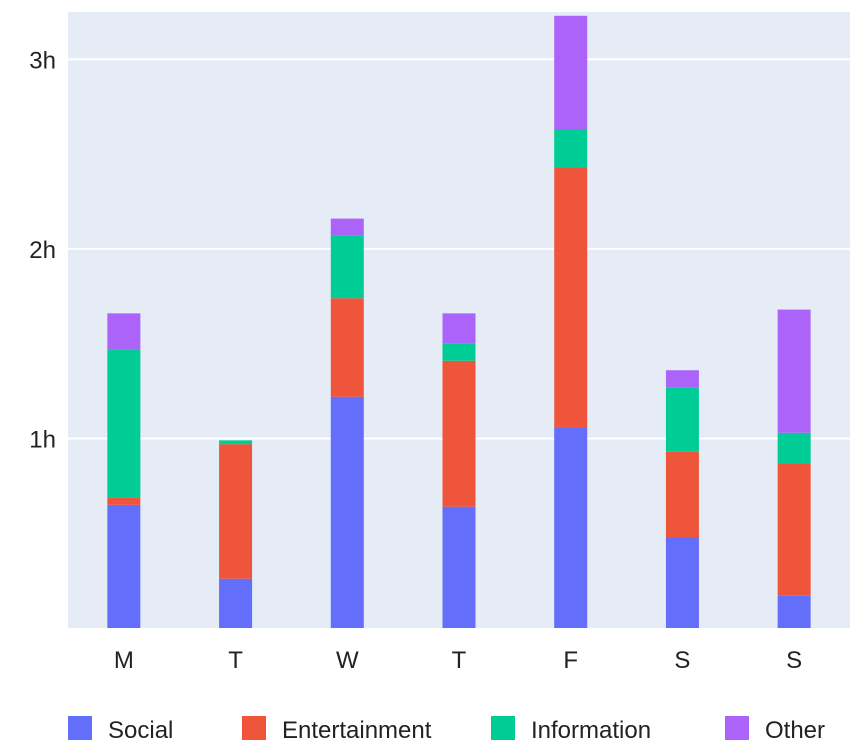 This screenshot has height=753, width=858. I want to click on legend: Social Entertainment Information Other, so click(446, 730).